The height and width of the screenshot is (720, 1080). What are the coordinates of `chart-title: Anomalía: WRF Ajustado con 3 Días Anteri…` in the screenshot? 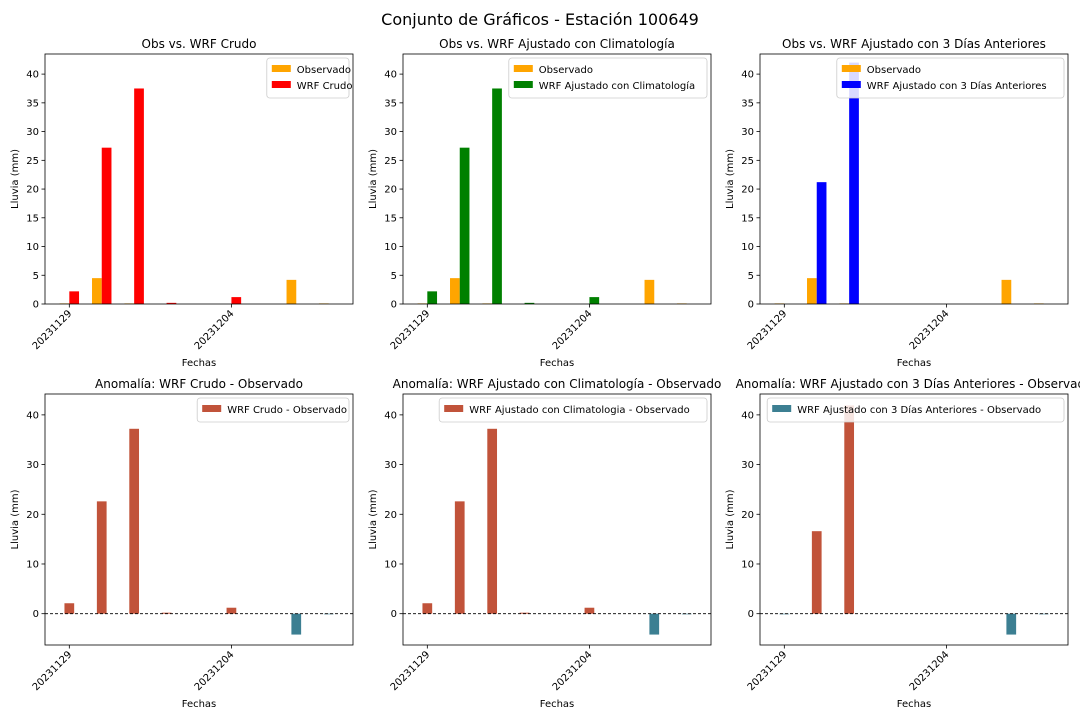 It's located at (908, 384).